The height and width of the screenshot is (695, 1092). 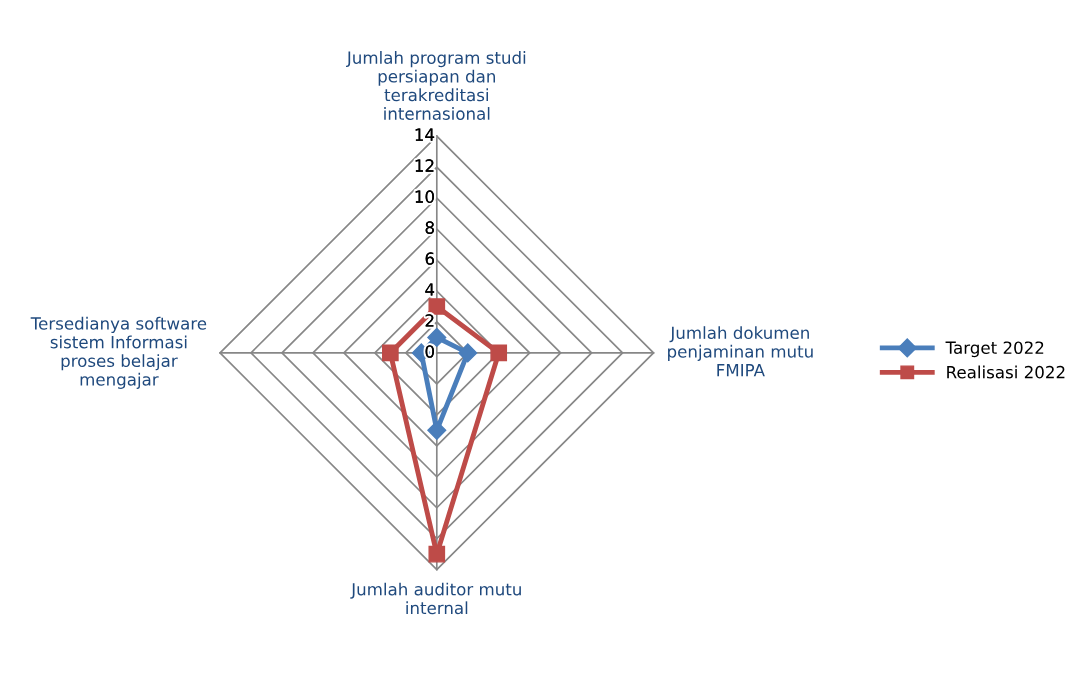 I want to click on y-tick-label: 10, so click(x=424, y=196).